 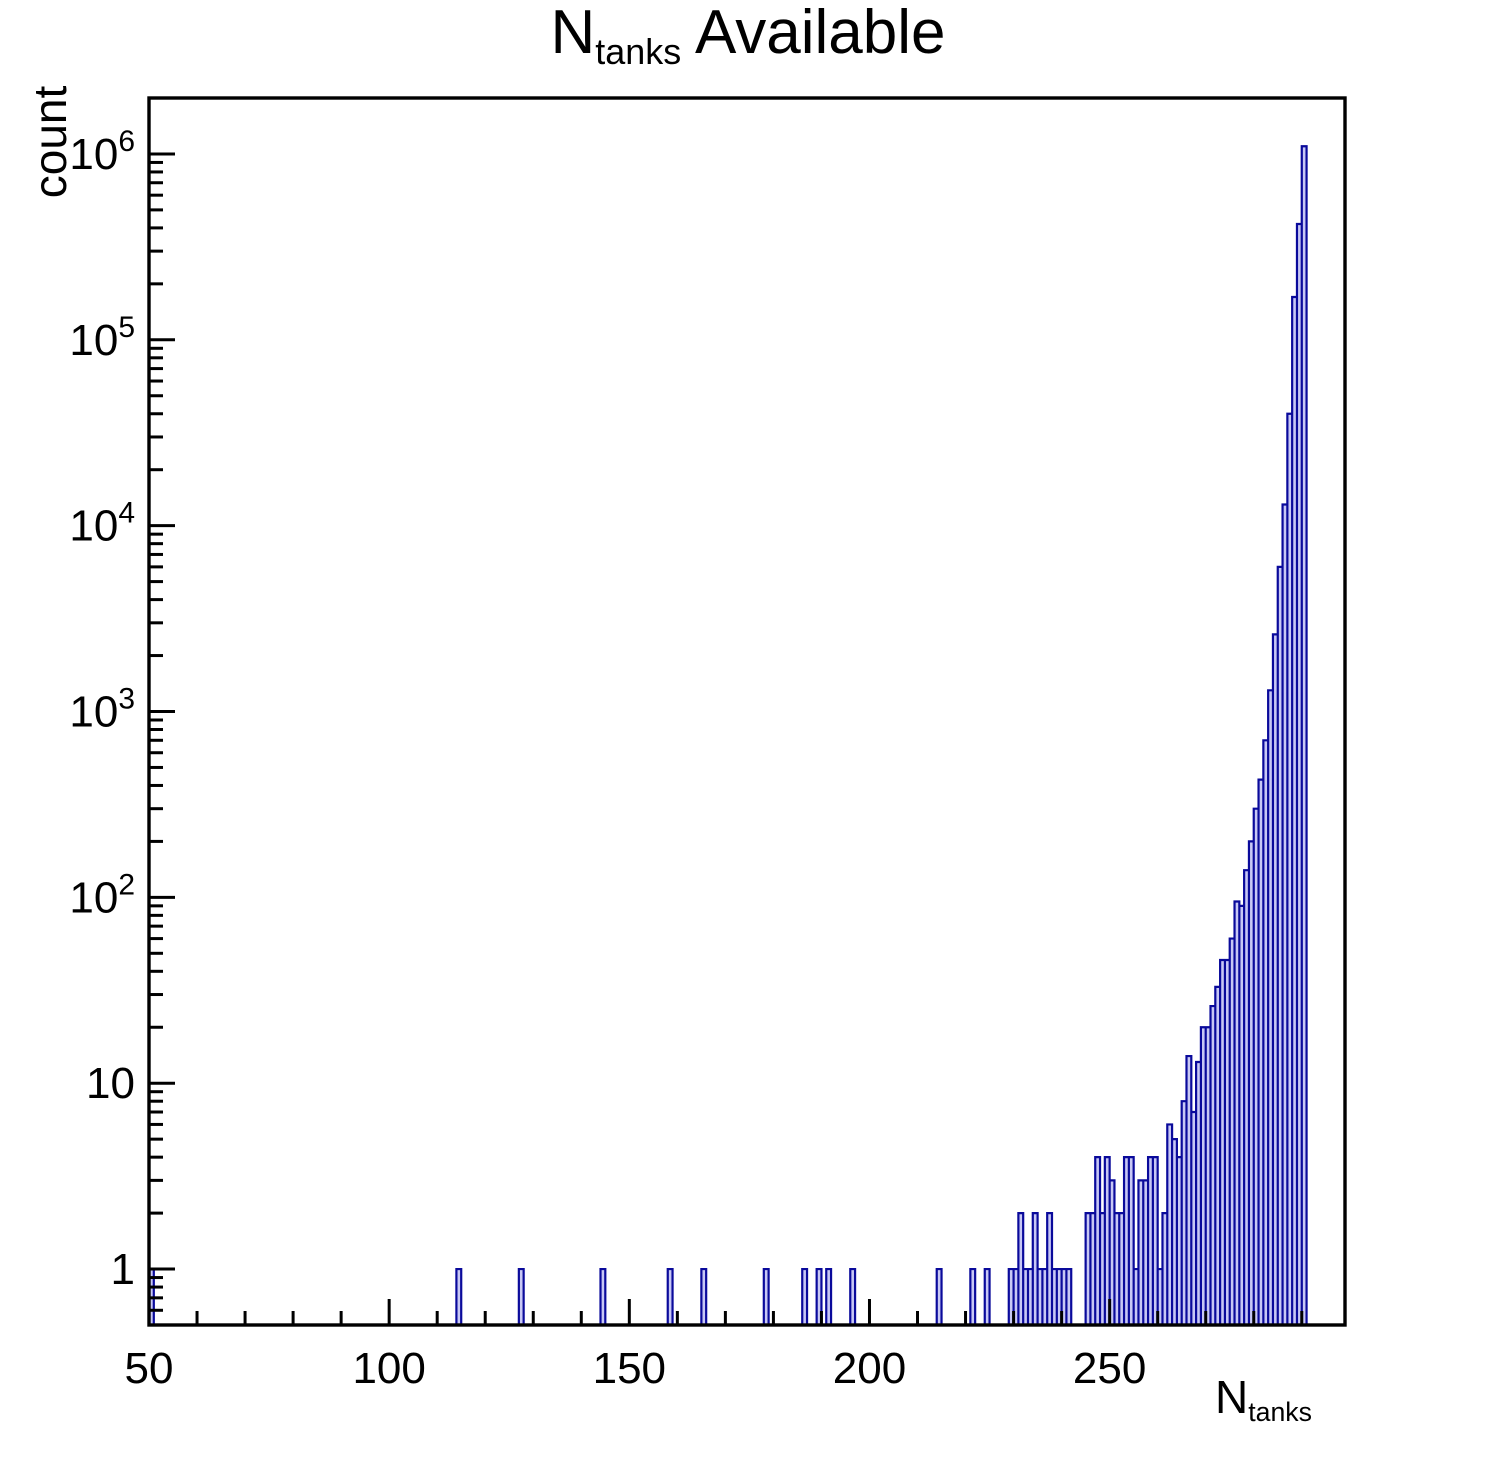 What do you see at coordinates (629, 1368) in the screenshot?
I see `x-tick-label: 150` at bounding box center [629, 1368].